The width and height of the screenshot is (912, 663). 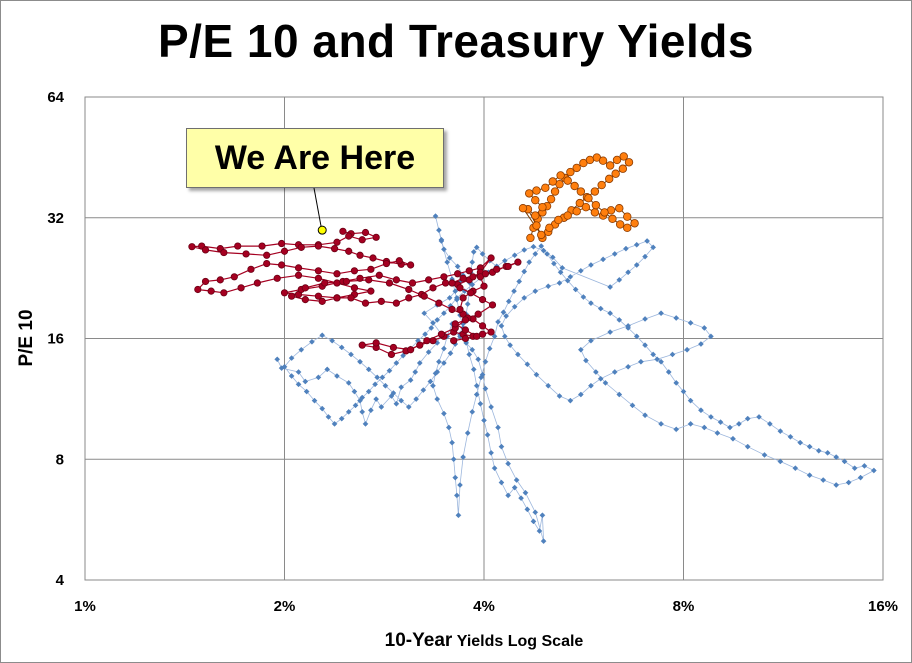 I want to click on y-tick-label: 32, so click(x=55, y=218).